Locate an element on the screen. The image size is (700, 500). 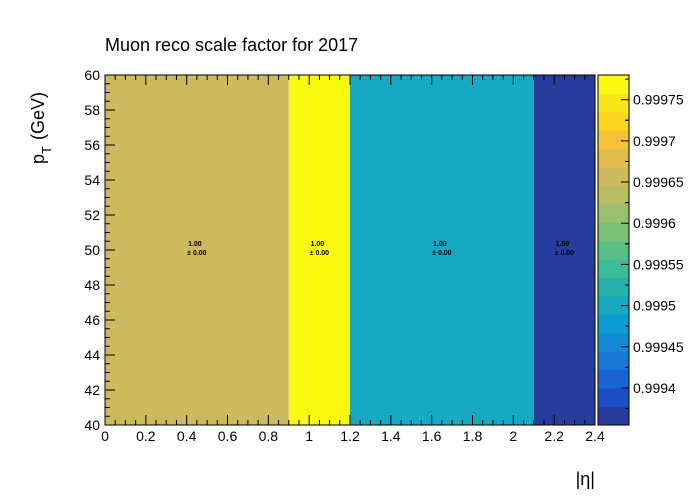
x-tick-label: 1.8 is located at coordinates (473, 436).